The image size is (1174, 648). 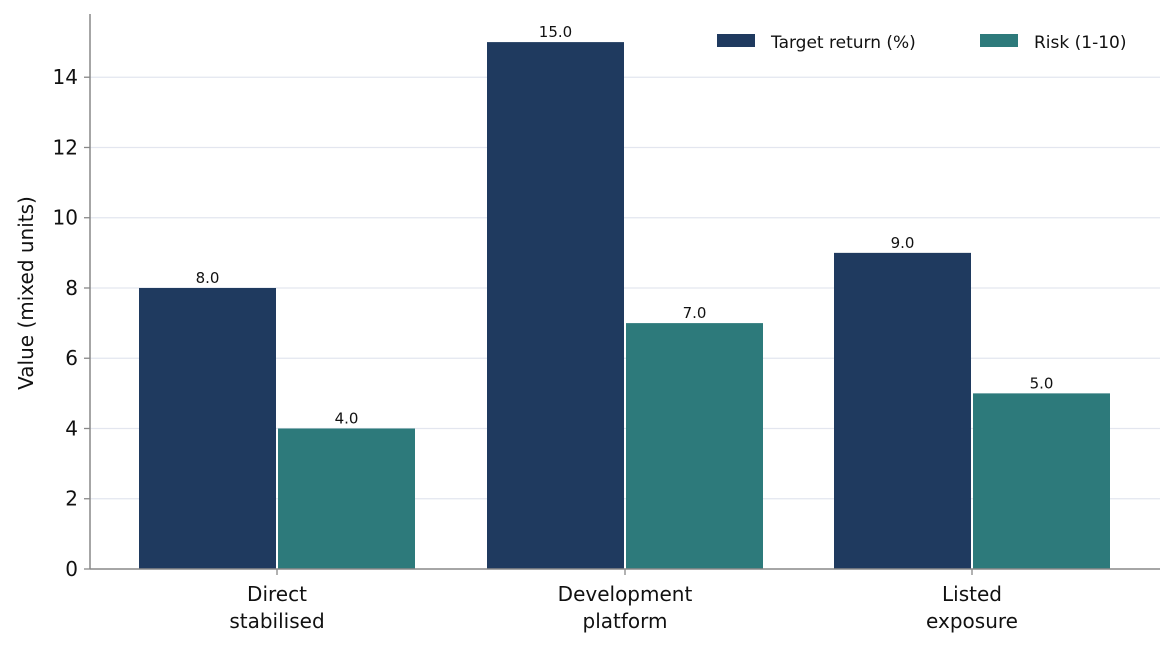 I want to click on x-category-label: stabilised, so click(x=276, y=621).